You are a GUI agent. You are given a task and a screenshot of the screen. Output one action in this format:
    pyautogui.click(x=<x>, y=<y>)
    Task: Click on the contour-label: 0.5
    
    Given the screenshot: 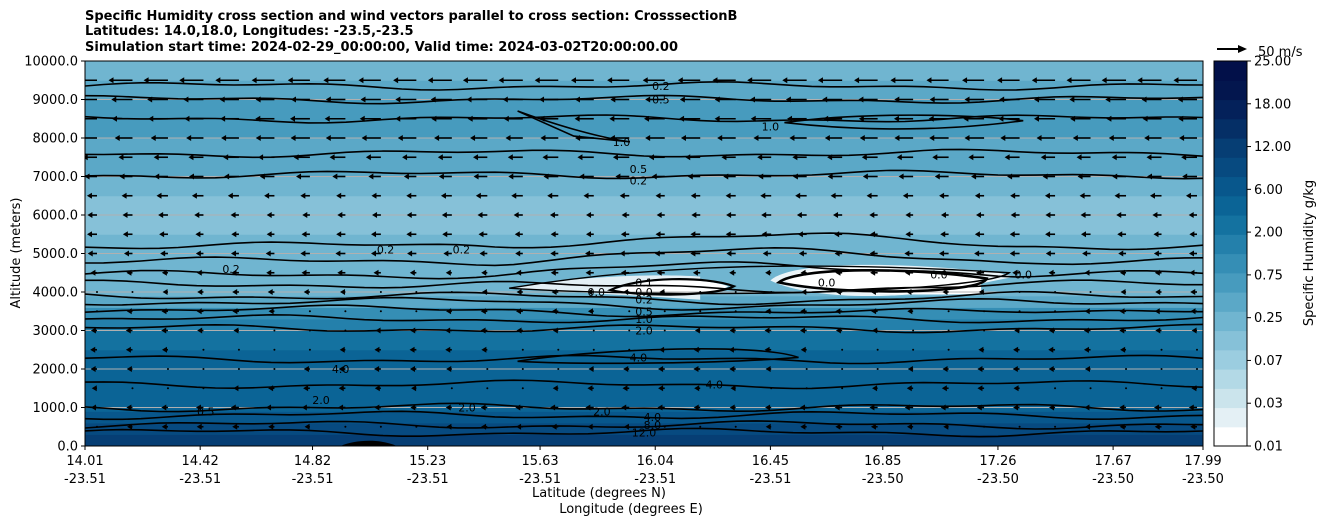 What is the action you would take?
    pyautogui.click(x=644, y=311)
    